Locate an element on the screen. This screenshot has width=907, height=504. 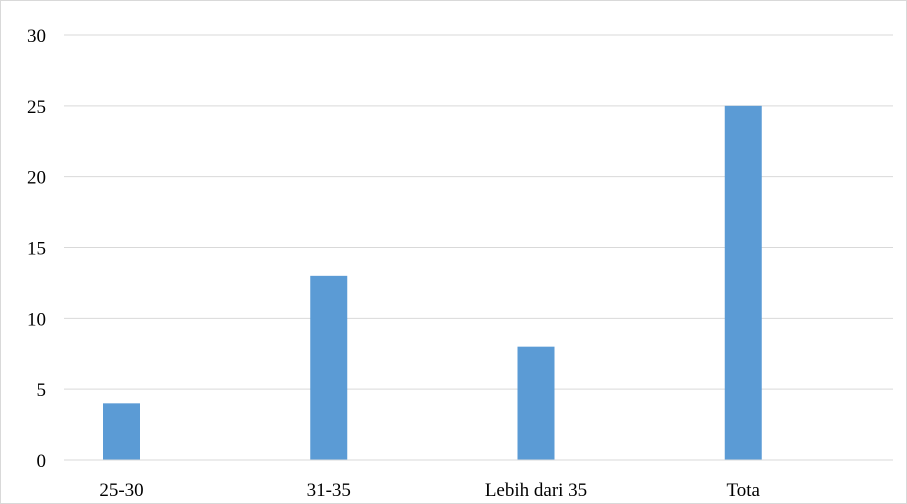
y-tick-label-15: 15 is located at coordinates (36, 249).